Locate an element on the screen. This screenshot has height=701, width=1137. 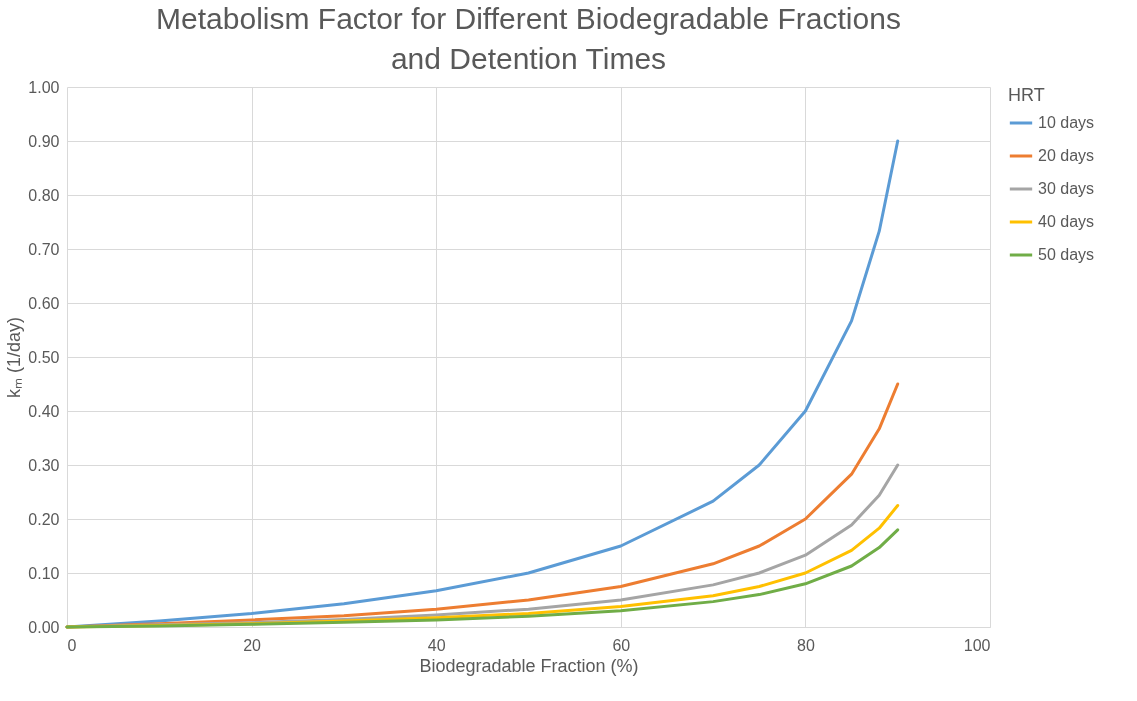
y-tick-label: 0.50 is located at coordinates (44, 357).